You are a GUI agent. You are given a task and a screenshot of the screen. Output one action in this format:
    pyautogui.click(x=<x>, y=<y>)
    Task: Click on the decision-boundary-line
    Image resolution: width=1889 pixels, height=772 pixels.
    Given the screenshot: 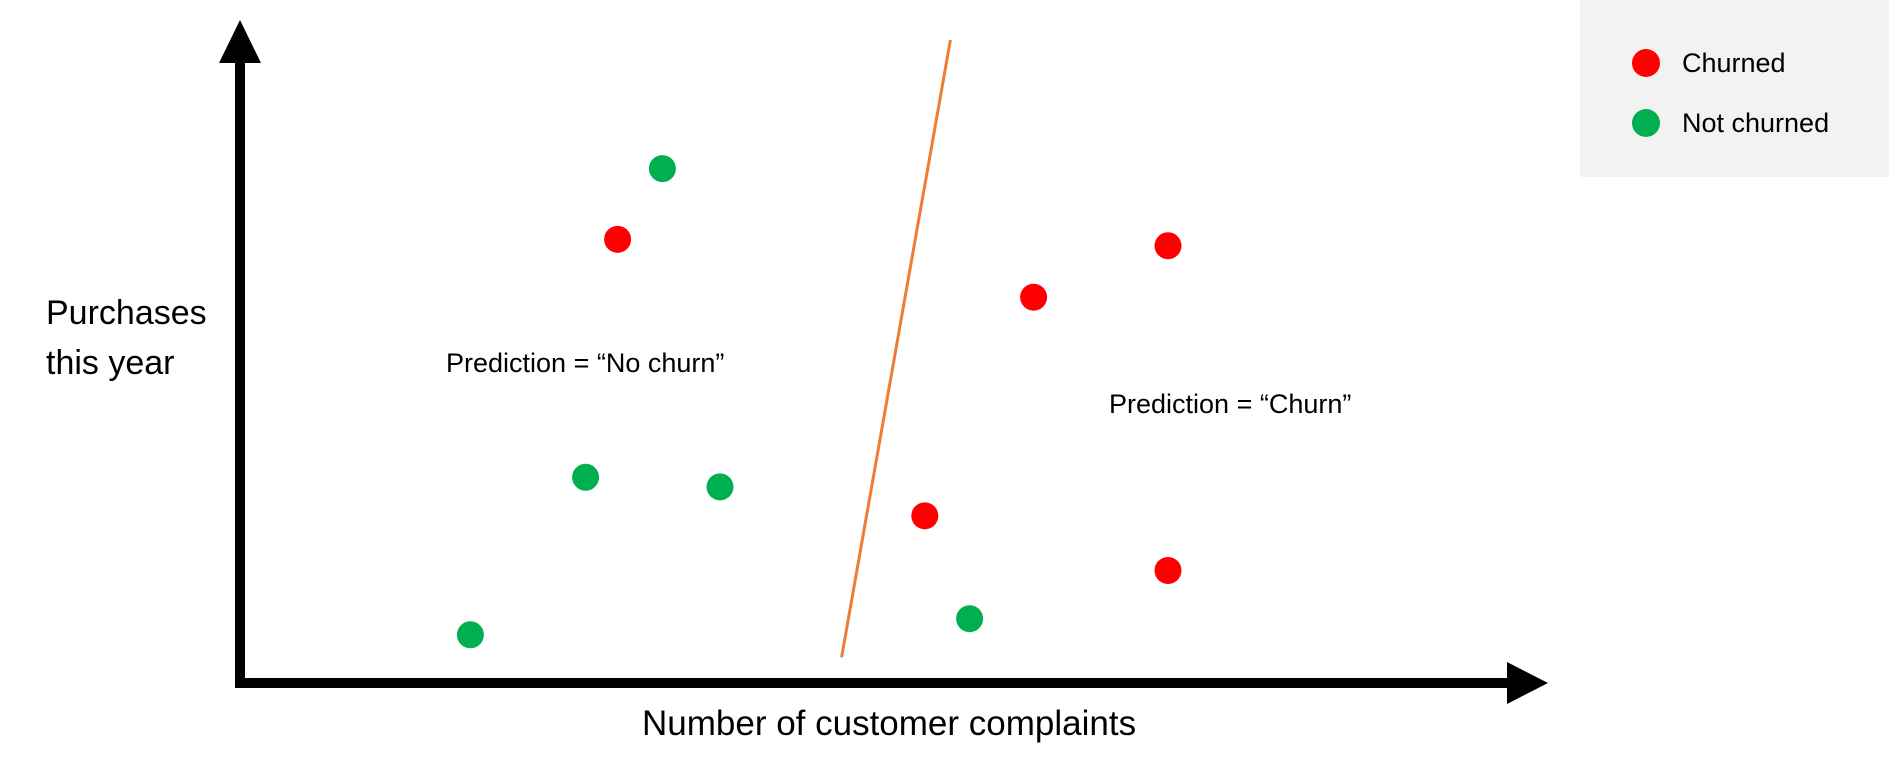 What is the action you would take?
    pyautogui.click(x=896, y=348)
    